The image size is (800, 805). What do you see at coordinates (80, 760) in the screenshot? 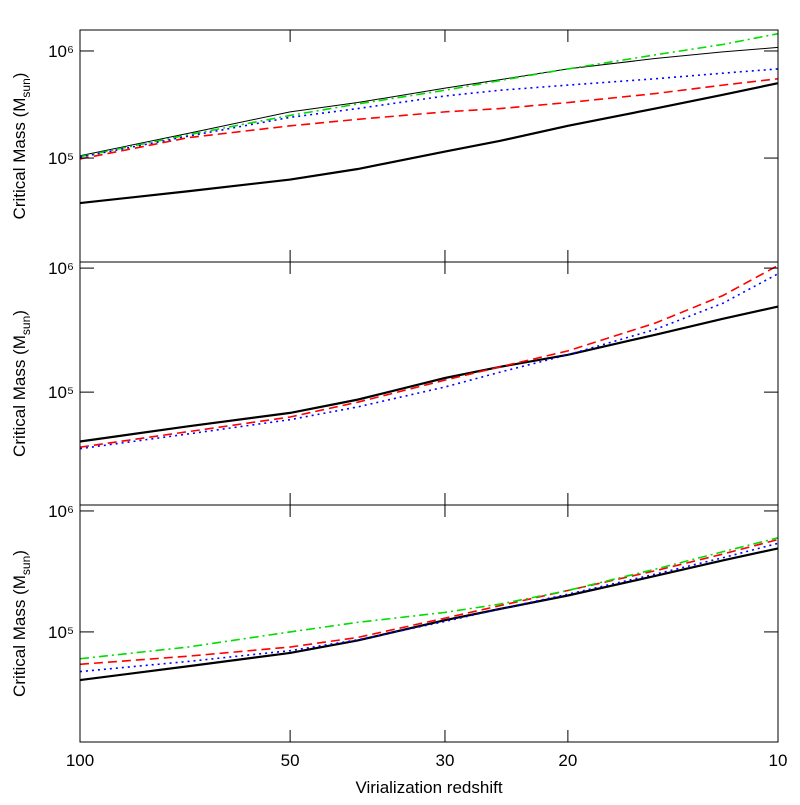
I see `x-tick-label: 100` at bounding box center [80, 760].